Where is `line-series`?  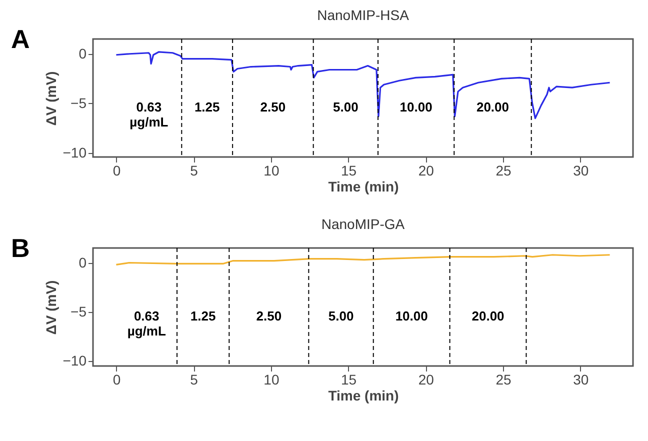
line-series is located at coordinates (363, 260).